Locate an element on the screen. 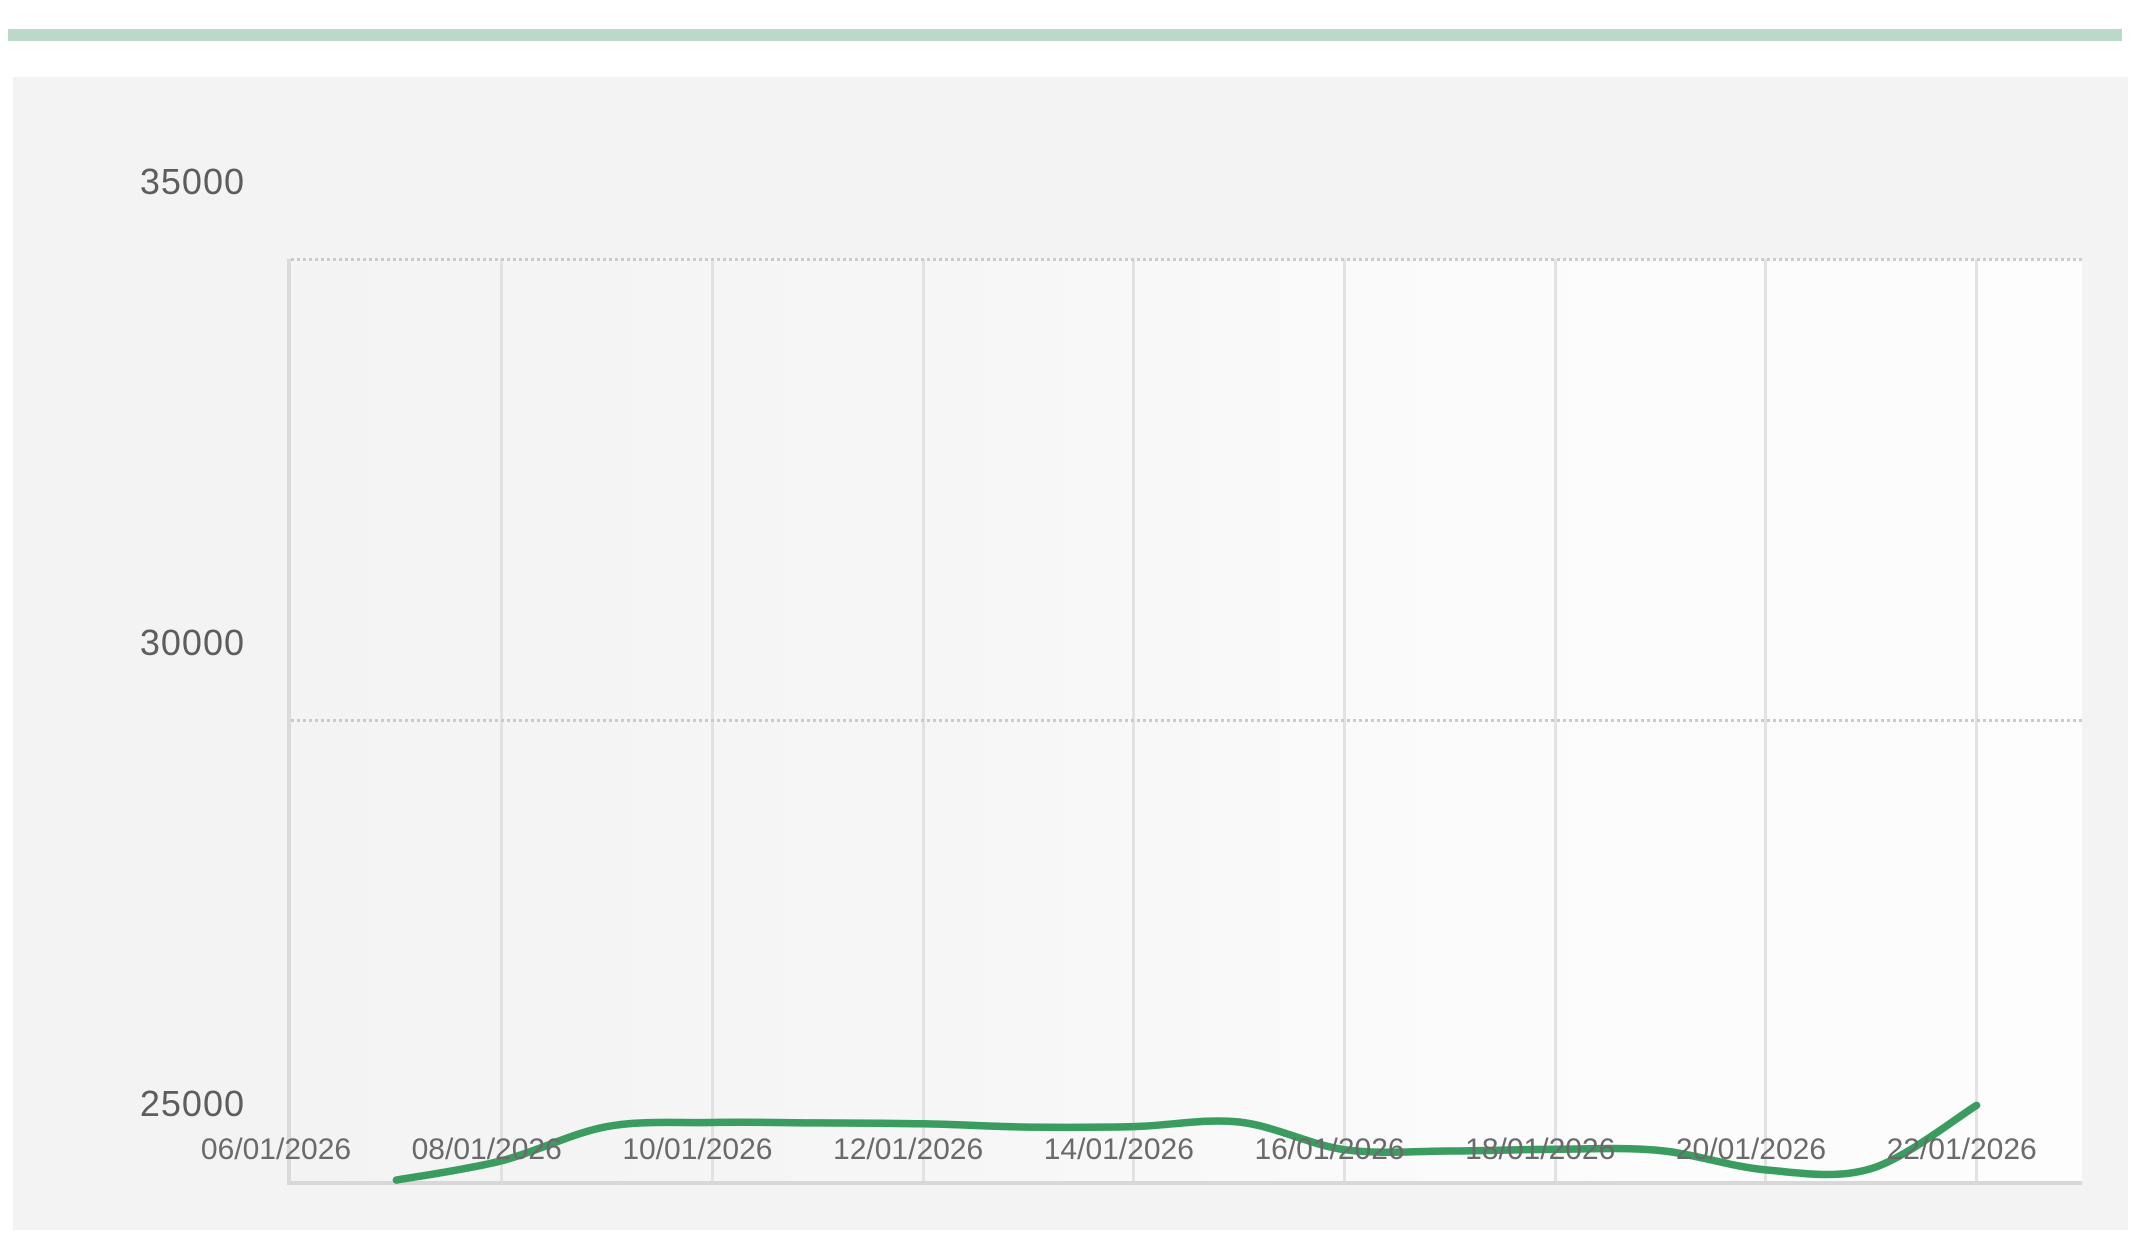  x-axis-label: 22/01/2026 is located at coordinates (1961, 1149).